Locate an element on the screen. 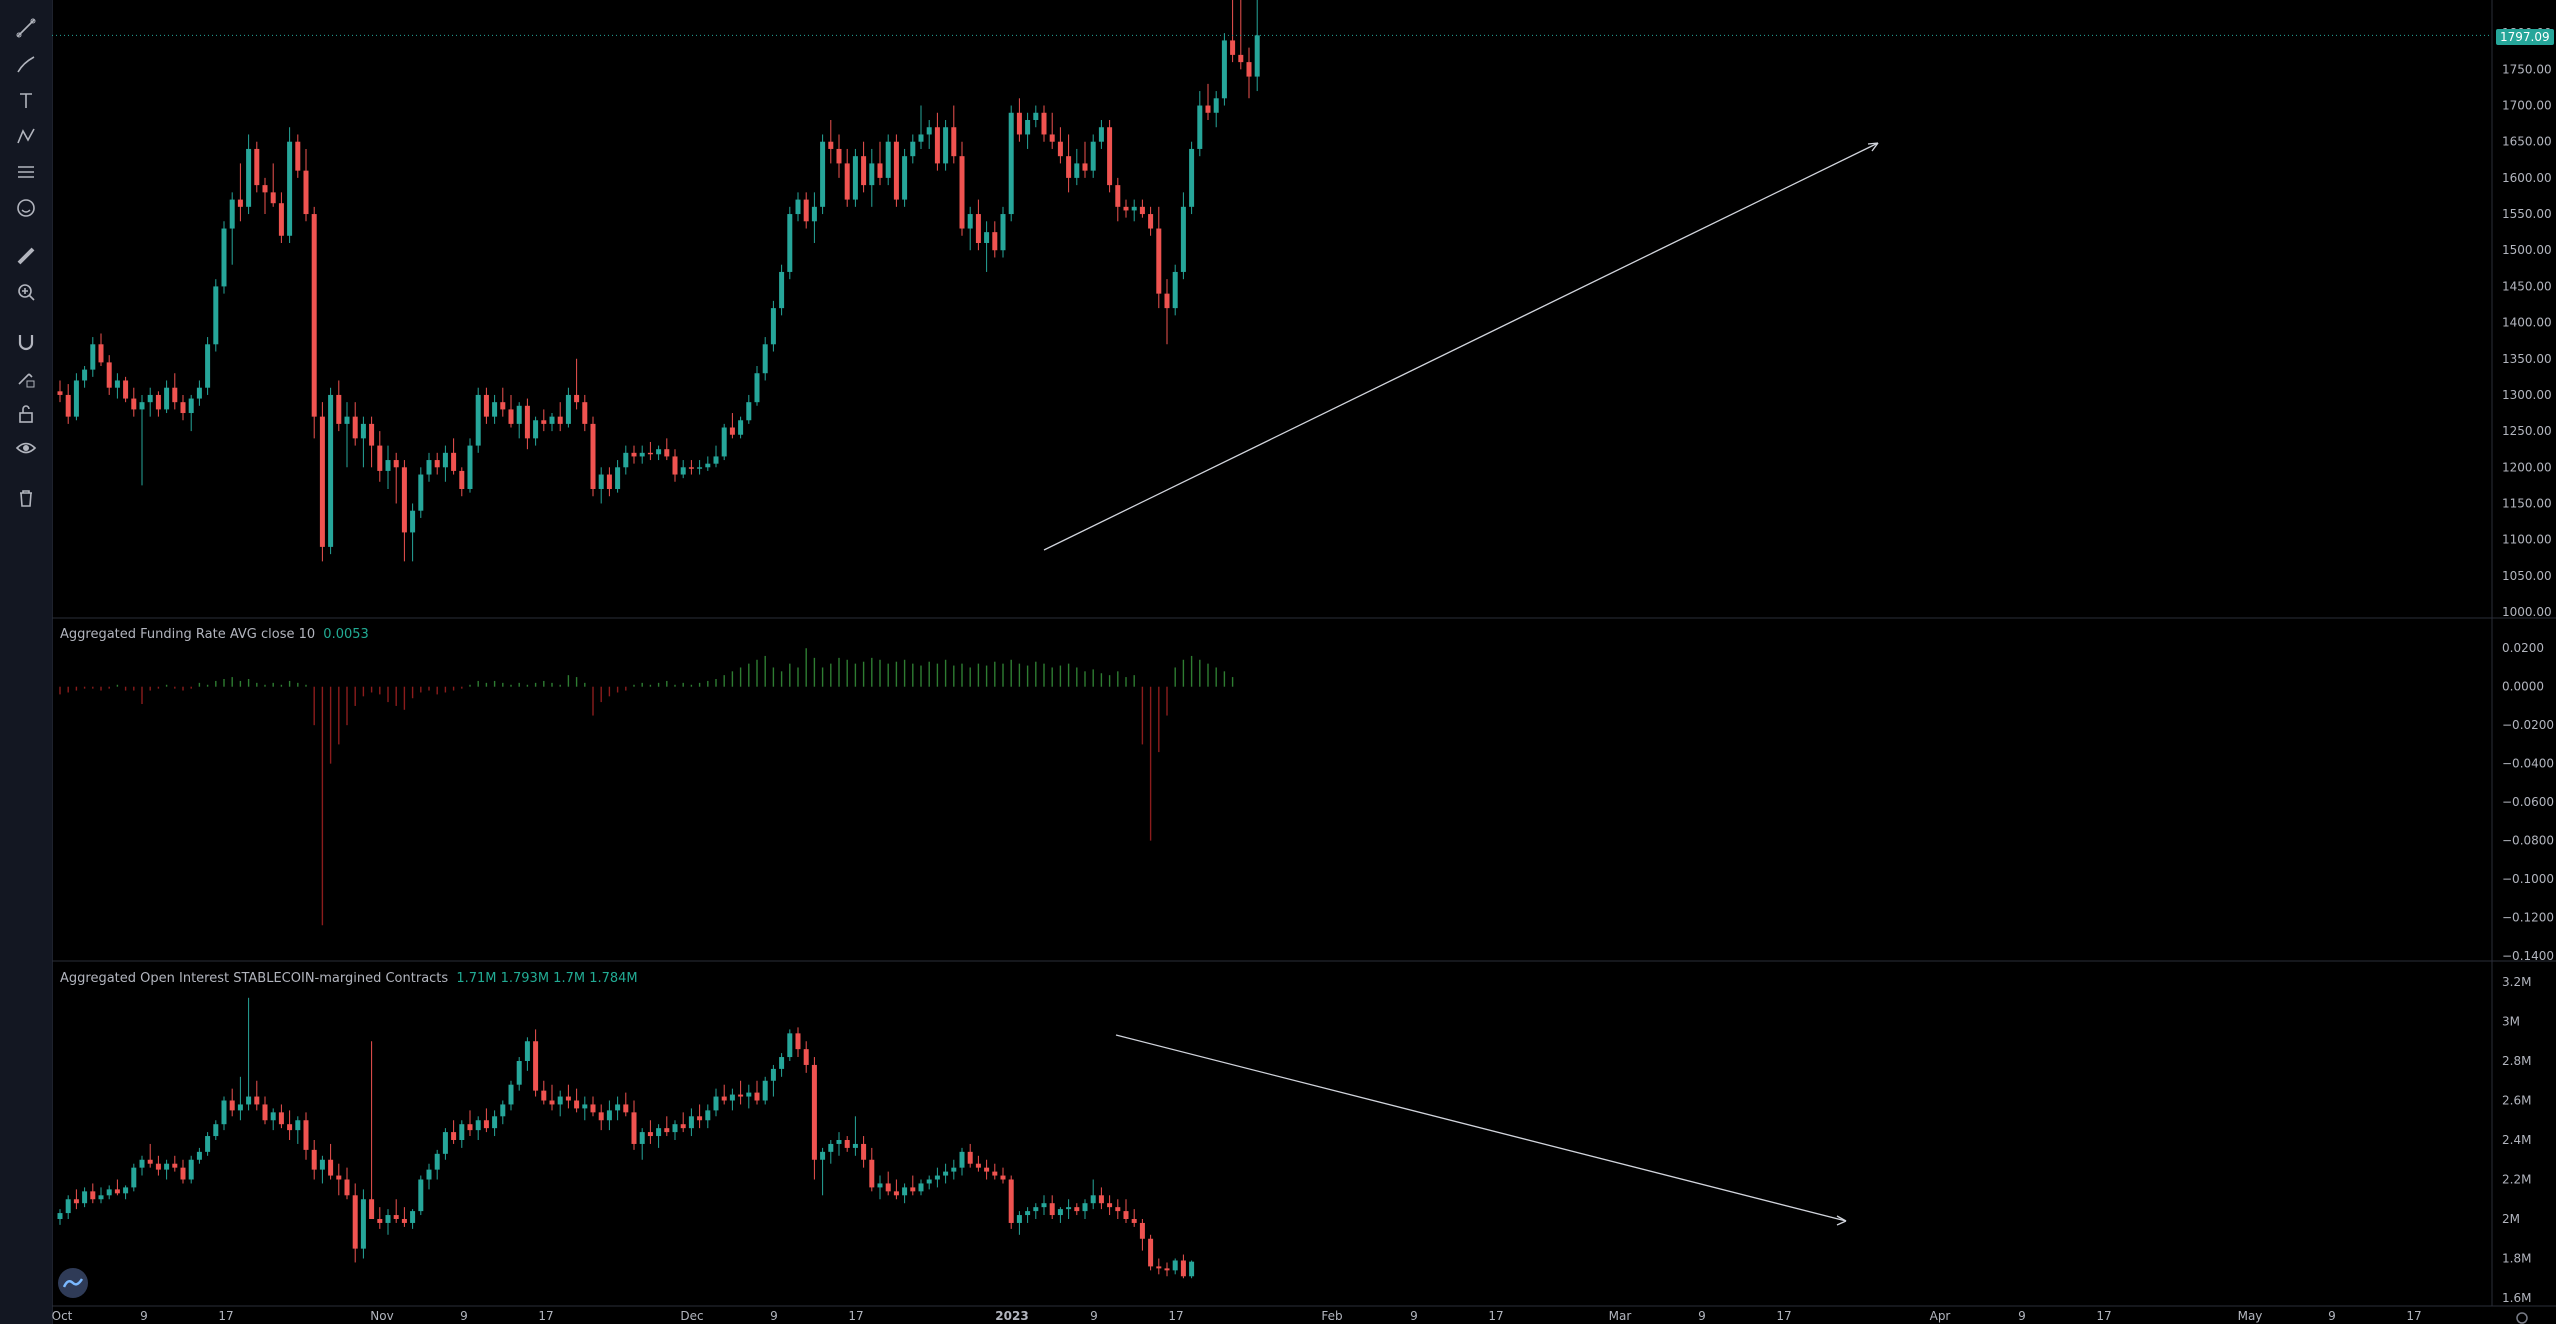 The image size is (2556, 1324). time-axis-label: Dec is located at coordinates (691, 1316).